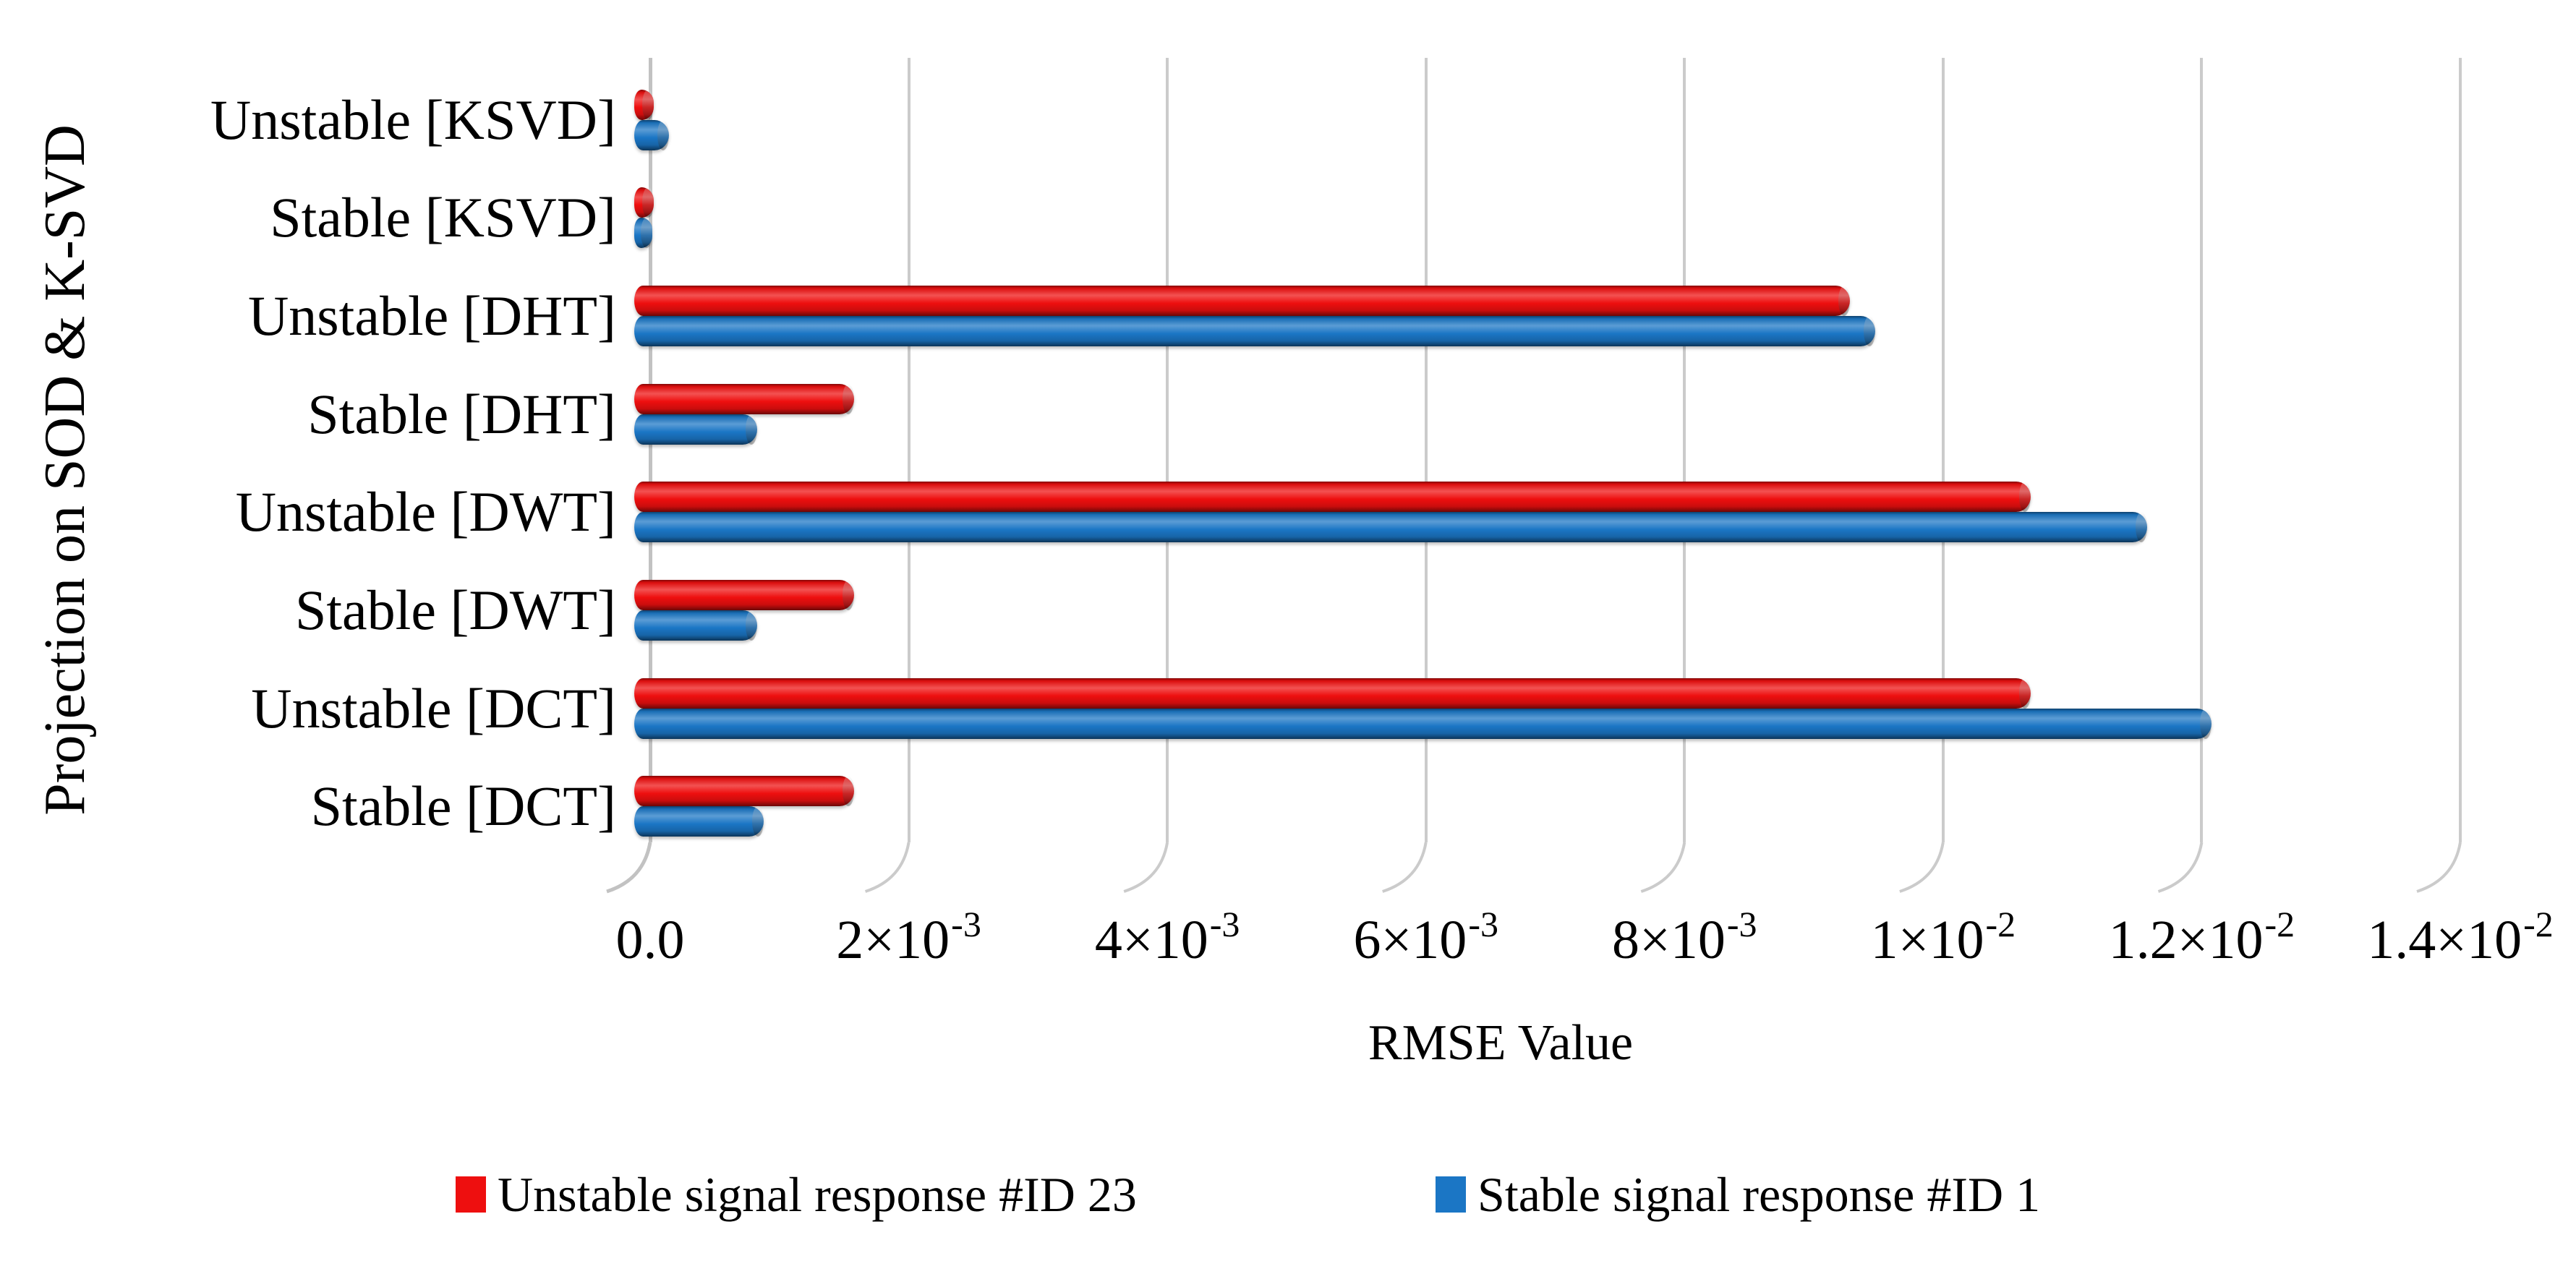 This screenshot has width=2576, height=1274. I want to click on x-tick-label: 6×10⁻³, so click(1425, 938).